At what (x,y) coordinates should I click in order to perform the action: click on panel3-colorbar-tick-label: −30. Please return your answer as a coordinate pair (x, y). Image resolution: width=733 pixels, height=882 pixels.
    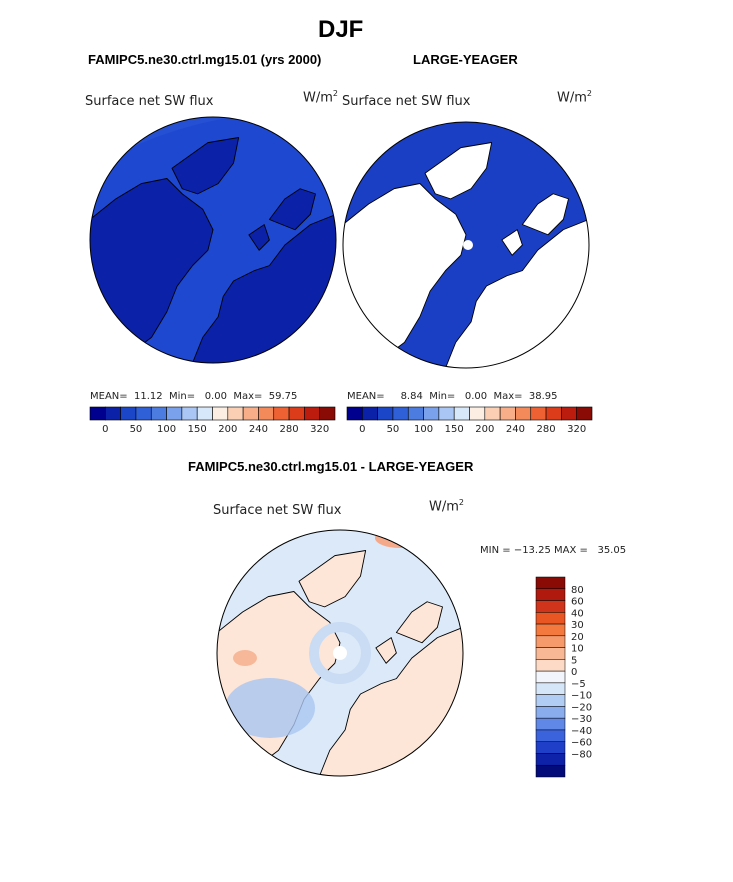
    Looking at the image, I should click on (581, 719).